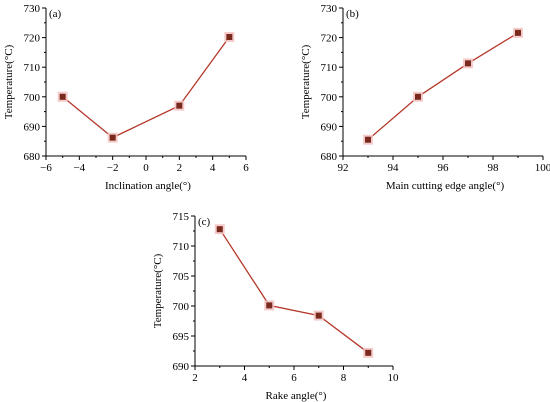  Describe the element at coordinates (79, 168) in the screenshot. I see `x-tick-label: −4` at that location.